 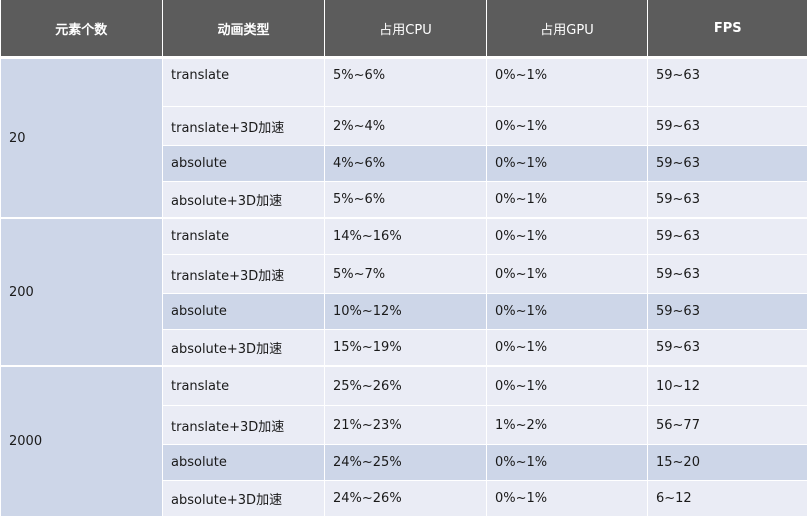 I want to click on fps-cell: 15~20, so click(x=727, y=463).